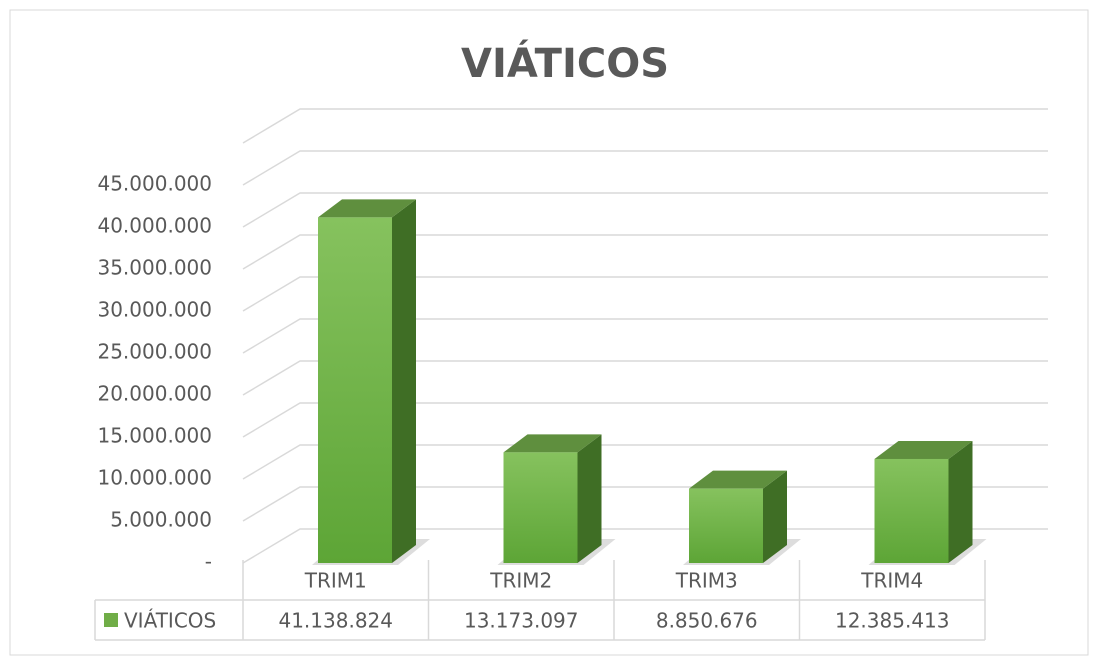 Image resolution: width=1099 pixels, height=661 pixels. What do you see at coordinates (154, 268) in the screenshot?
I see `y-tick-label: 35.000.000` at bounding box center [154, 268].